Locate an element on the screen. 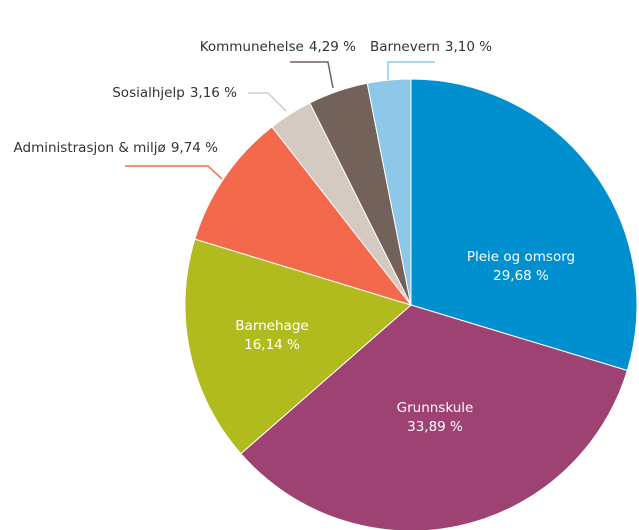 The image size is (639, 530). category: Barnevern is located at coordinates (405, 47).